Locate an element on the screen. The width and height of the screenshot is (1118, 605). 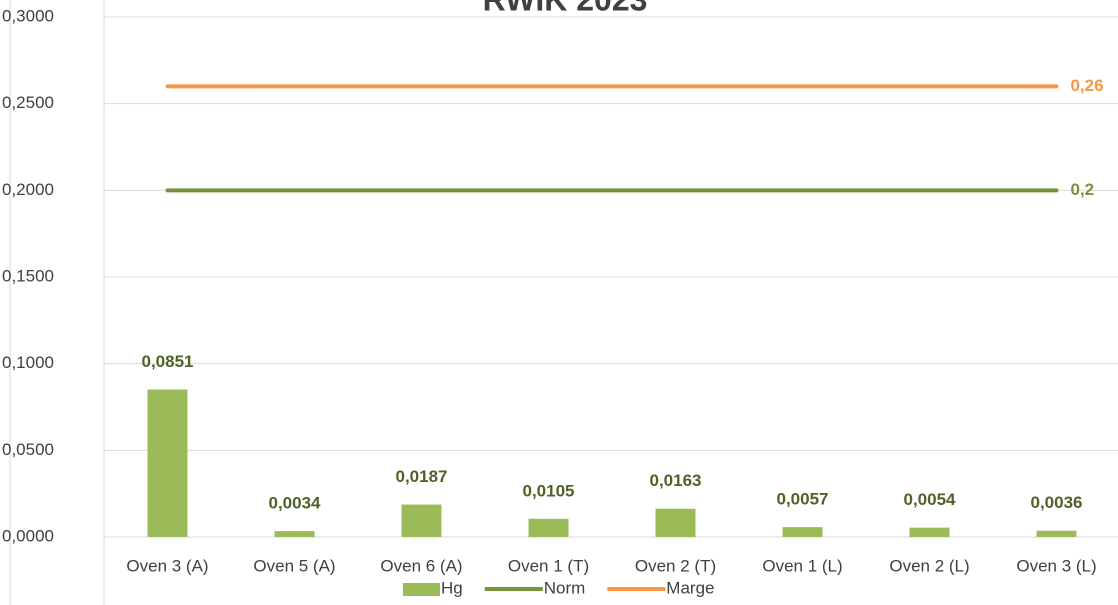
y-tick-label: 0,1500 is located at coordinates (28, 275).